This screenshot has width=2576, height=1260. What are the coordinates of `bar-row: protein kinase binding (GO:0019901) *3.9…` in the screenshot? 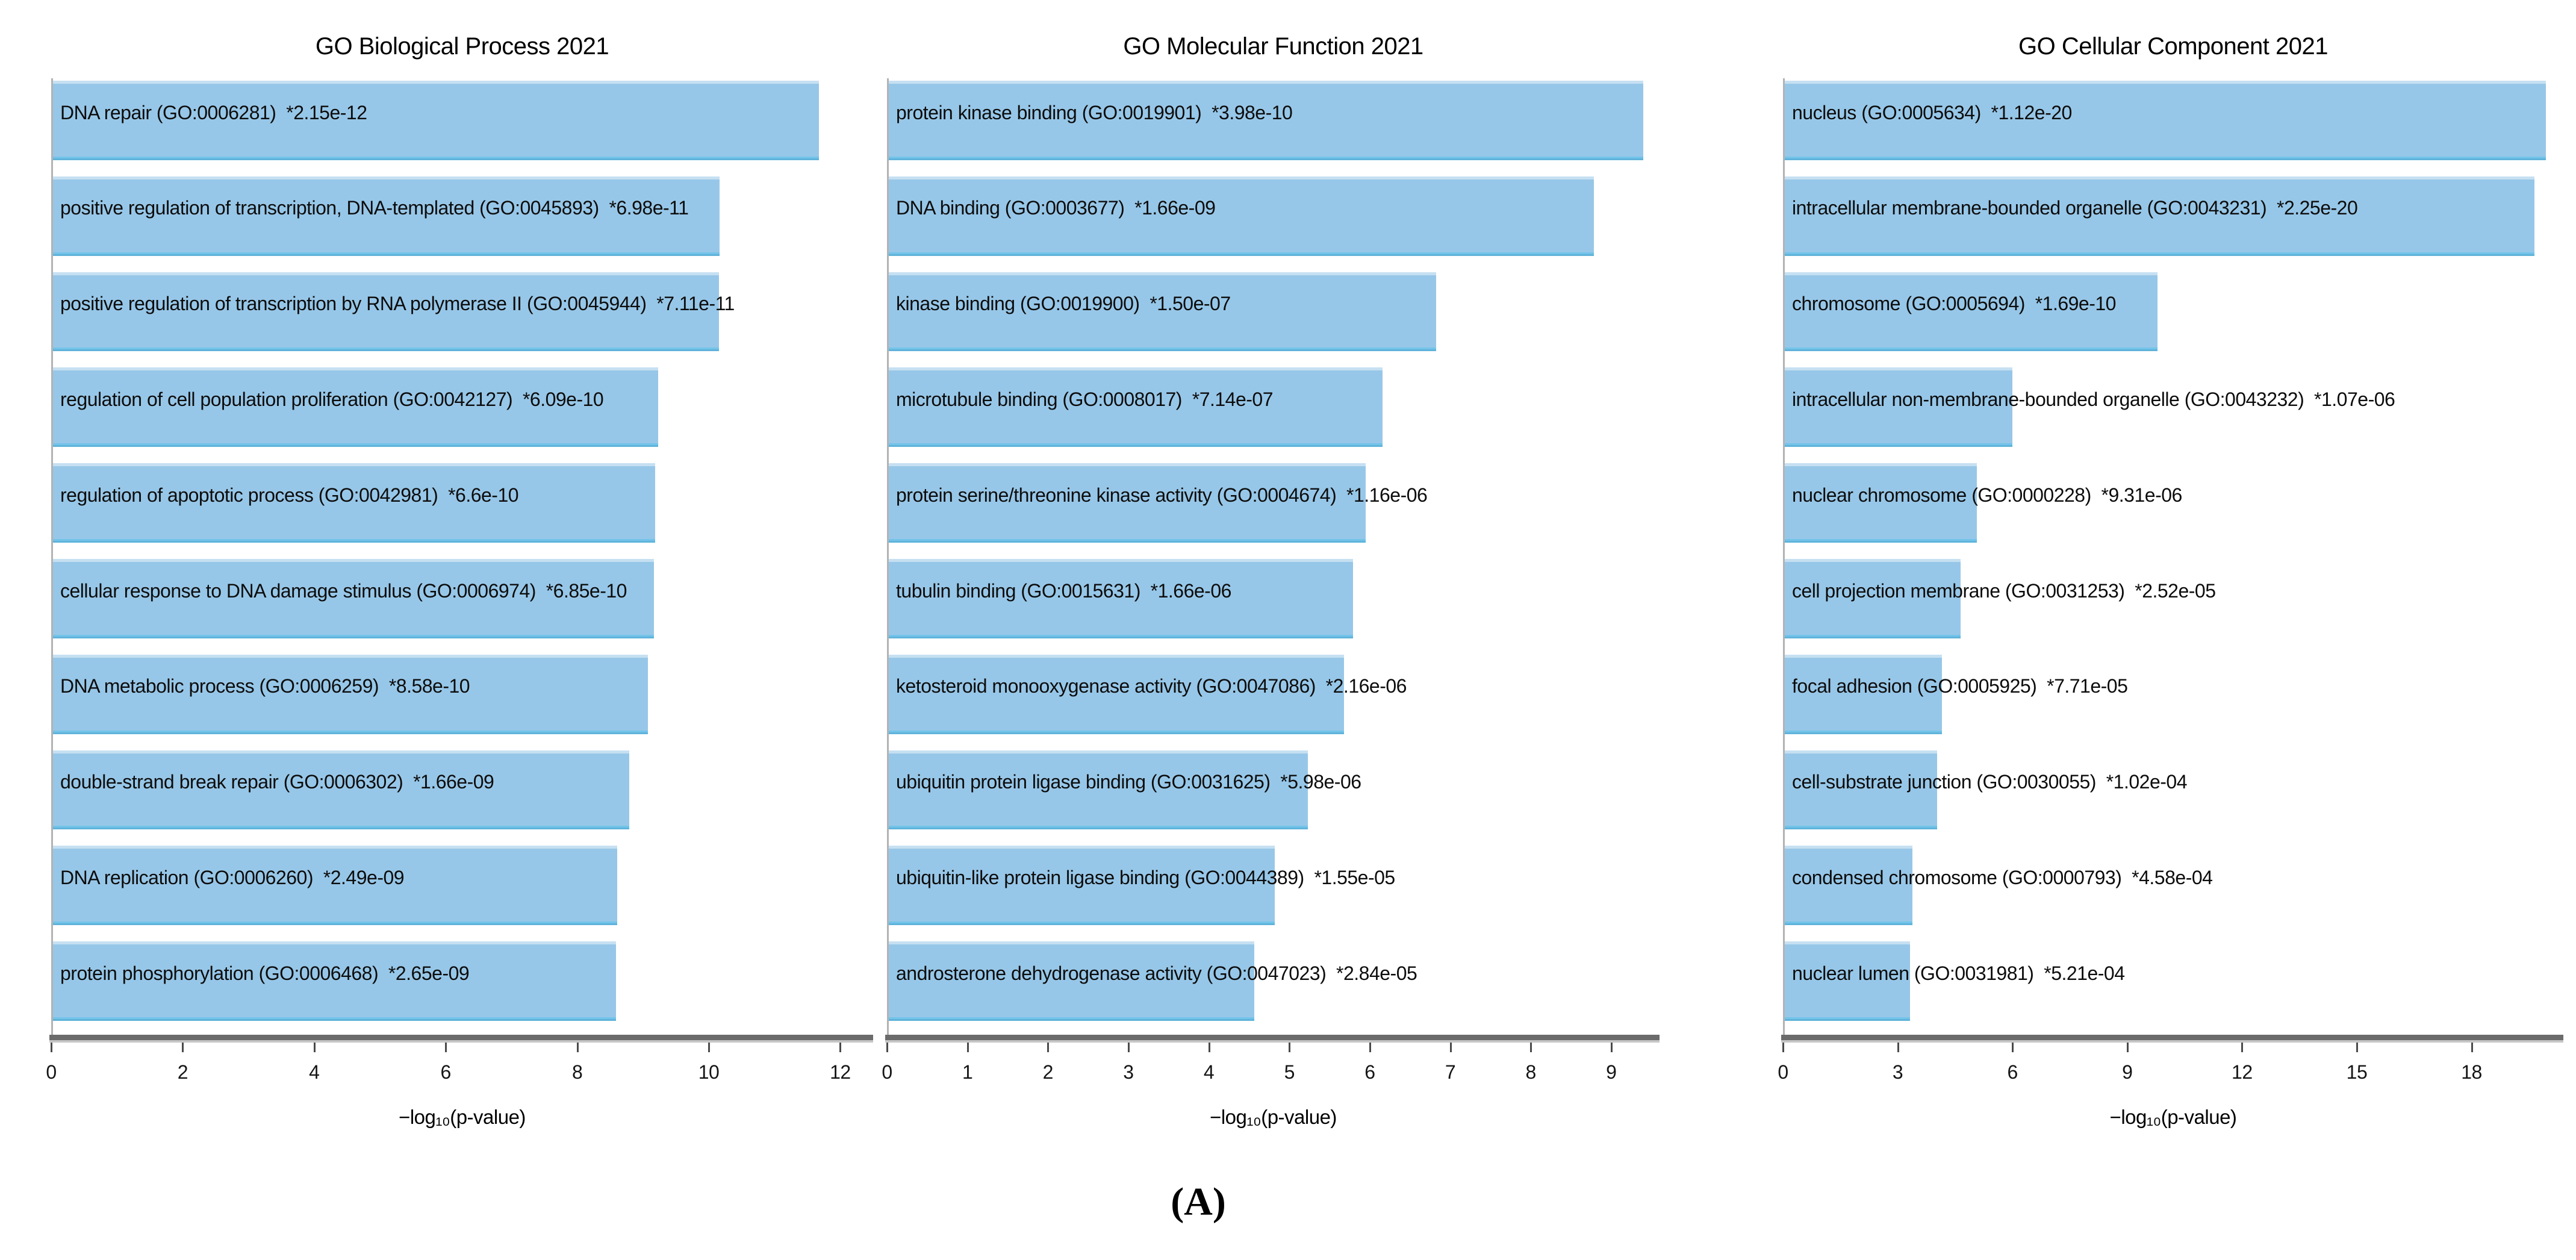 It's located at (1275, 126).